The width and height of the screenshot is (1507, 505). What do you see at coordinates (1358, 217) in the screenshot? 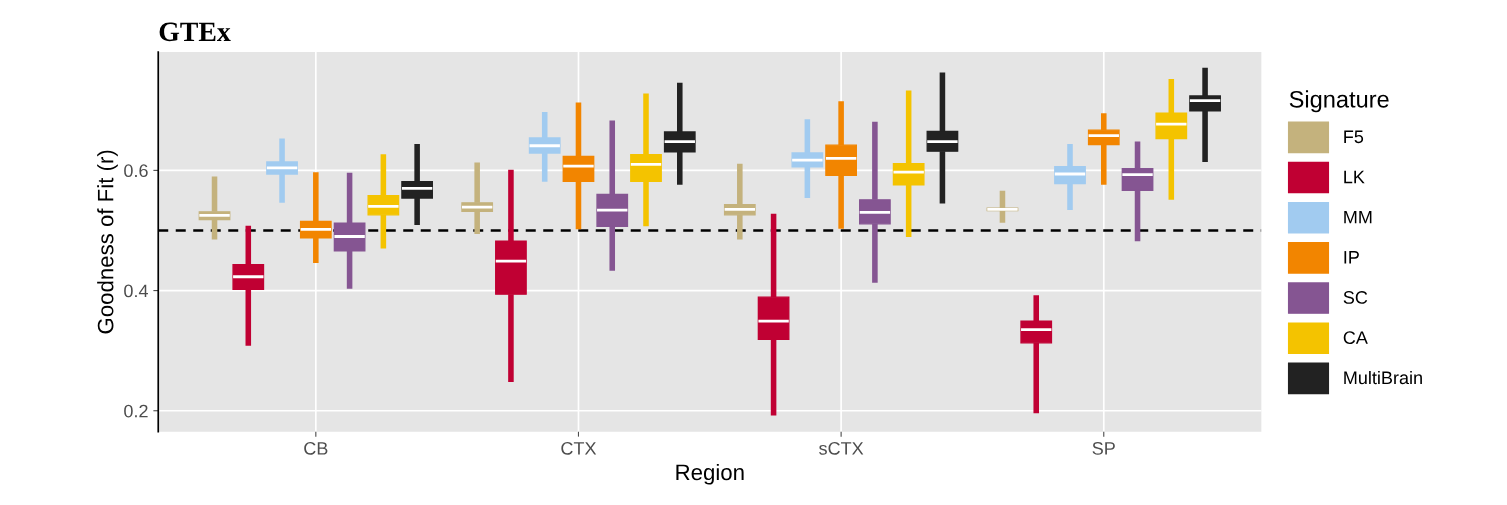
I see `legend-label: MM` at bounding box center [1358, 217].